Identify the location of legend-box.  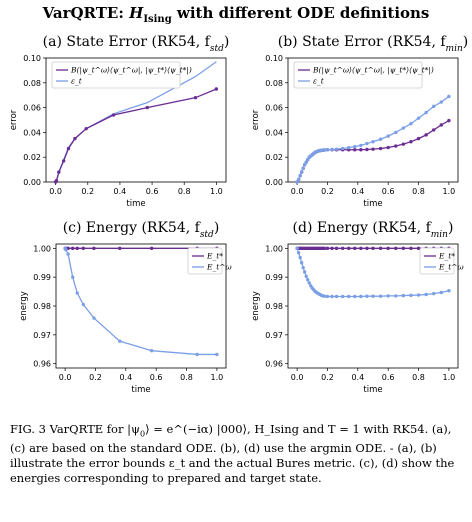
(358, 75).